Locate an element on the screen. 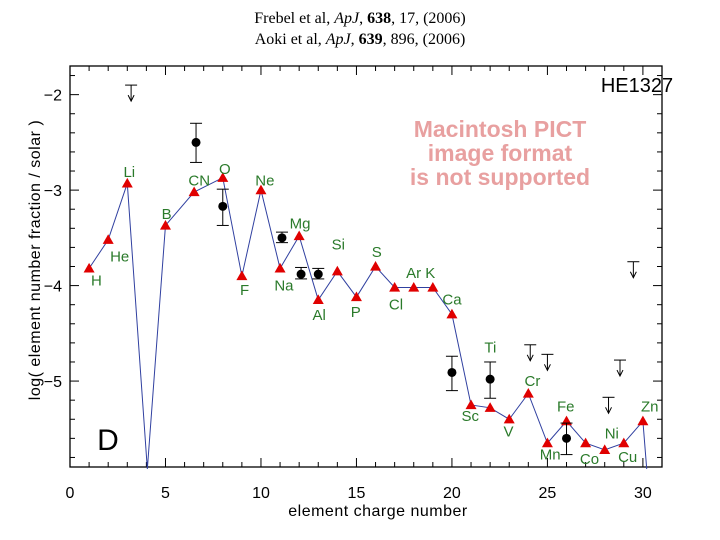  x-tick-label: 5 is located at coordinates (165, 493).